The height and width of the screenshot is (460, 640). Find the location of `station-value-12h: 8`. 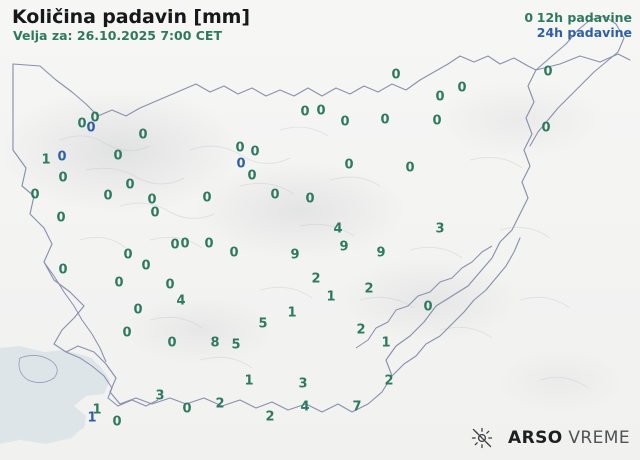

station-value-12h: 8 is located at coordinates (215, 343).